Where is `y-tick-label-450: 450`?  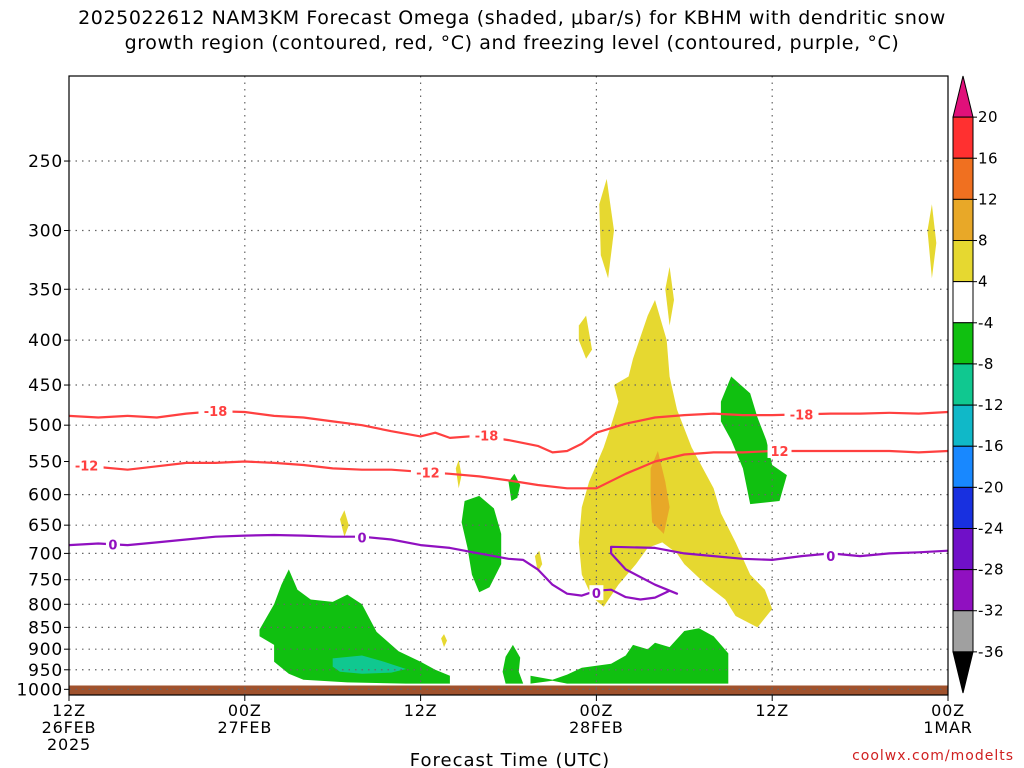
y-tick-label-450: 450 is located at coordinates (45, 386).